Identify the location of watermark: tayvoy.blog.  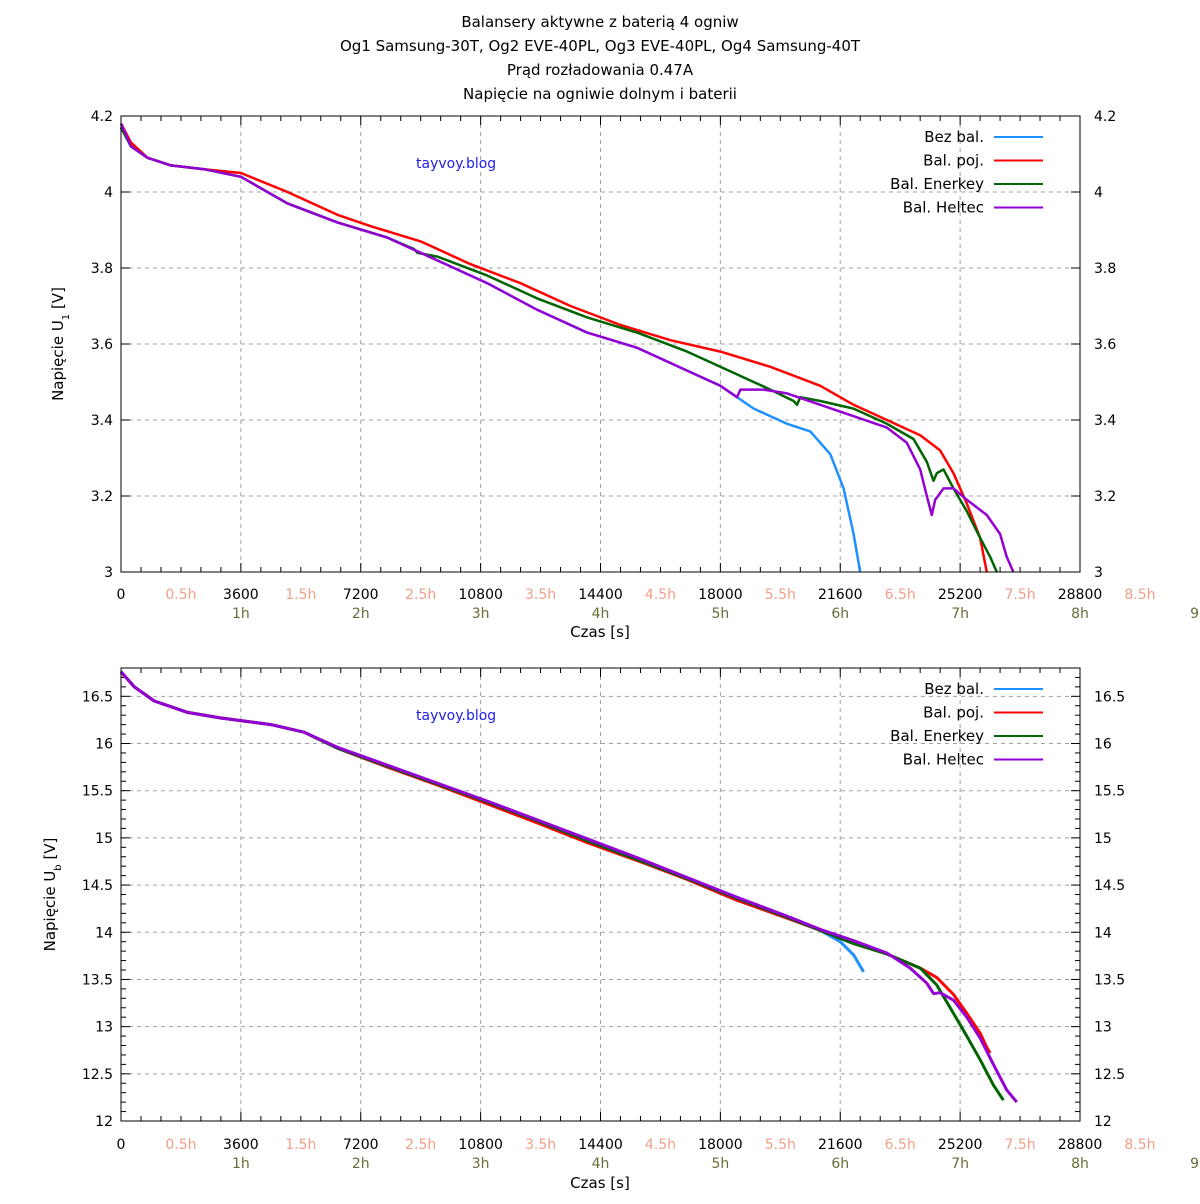
(456, 164).